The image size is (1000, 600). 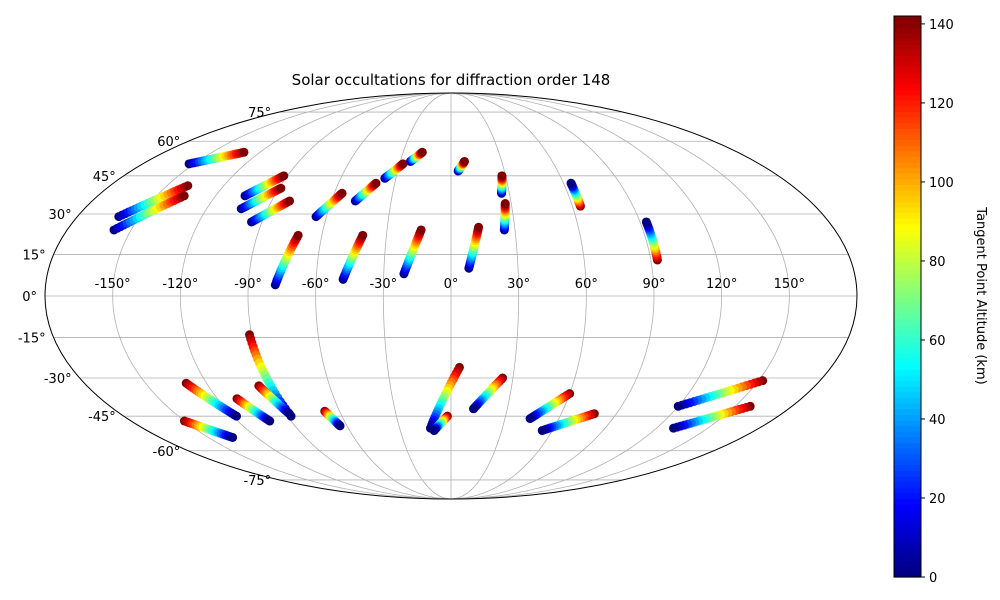 I want to click on longitude-tick-label: -60°, so click(x=316, y=284).